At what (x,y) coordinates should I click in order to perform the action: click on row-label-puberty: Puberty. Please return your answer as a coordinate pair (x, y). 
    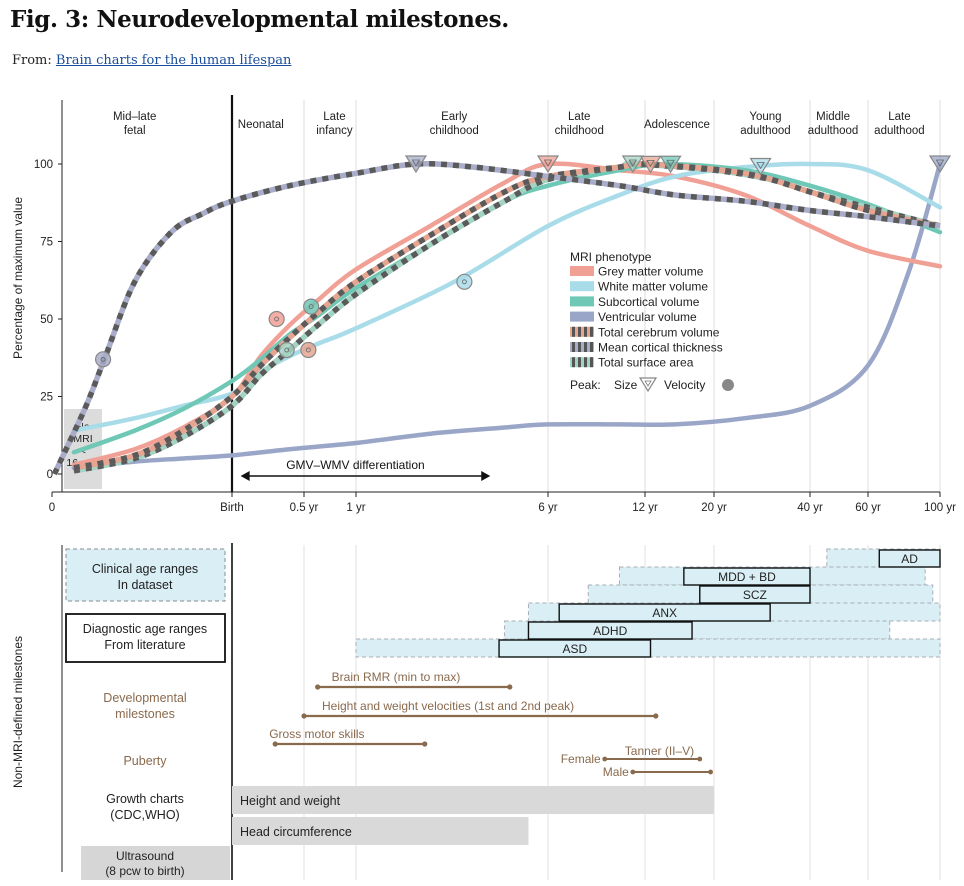
    Looking at the image, I should click on (145, 761).